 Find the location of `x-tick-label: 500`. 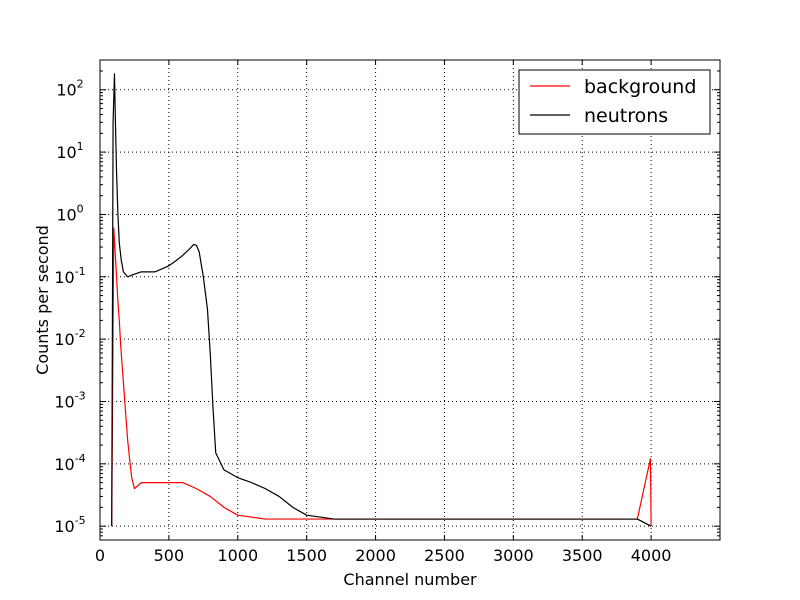

x-tick-label: 500 is located at coordinates (169, 555).